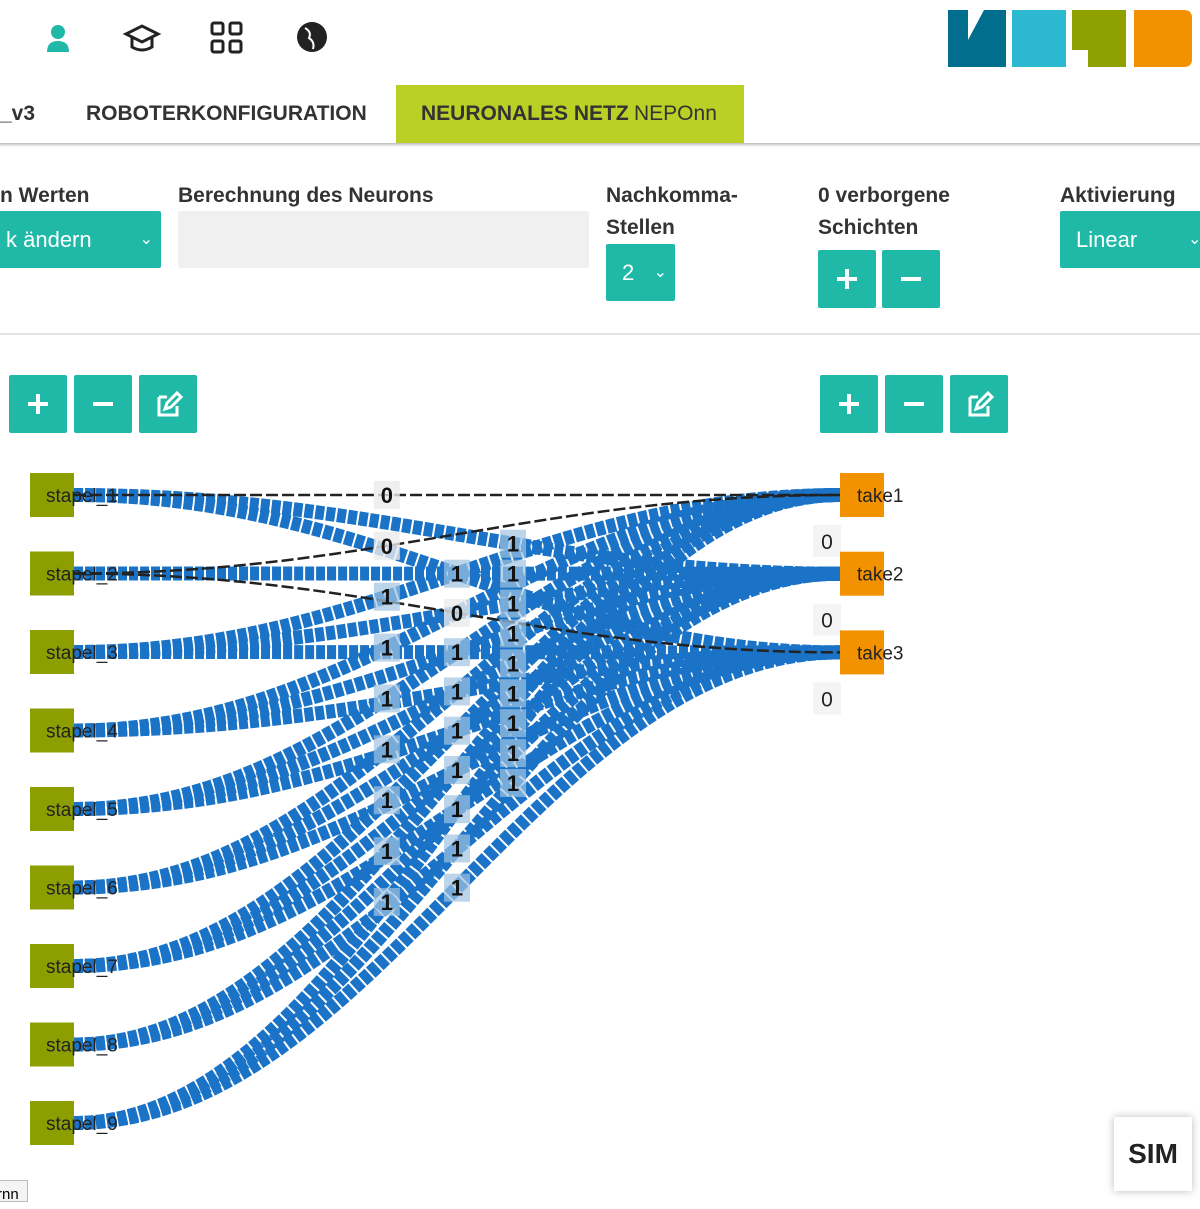  What do you see at coordinates (849, 404) in the screenshot?
I see `add-output-button` at bounding box center [849, 404].